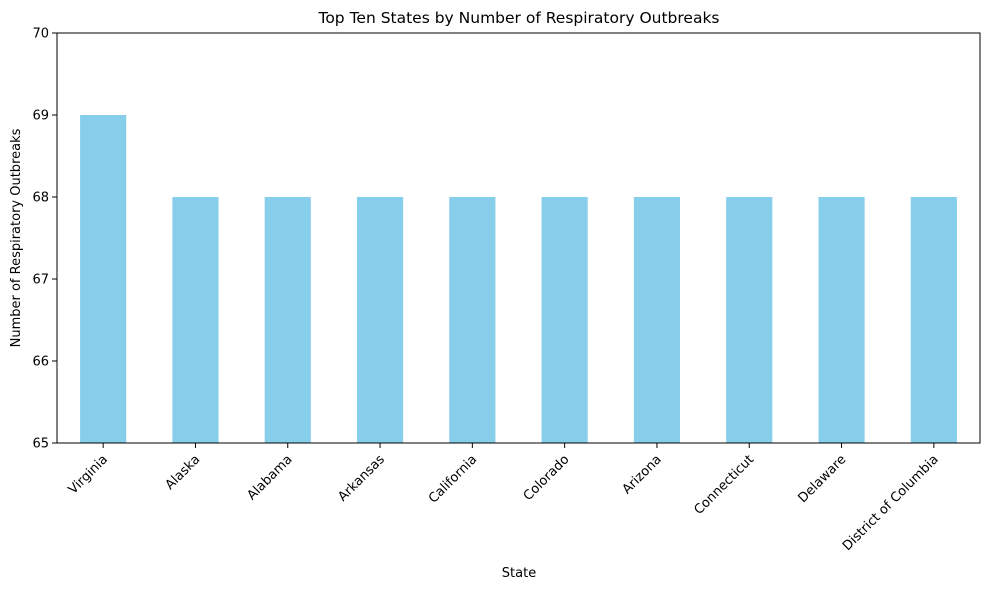 This screenshot has width=989, height=590. What do you see at coordinates (724, 485) in the screenshot?
I see `x-tick-label: Connecticut` at bounding box center [724, 485].